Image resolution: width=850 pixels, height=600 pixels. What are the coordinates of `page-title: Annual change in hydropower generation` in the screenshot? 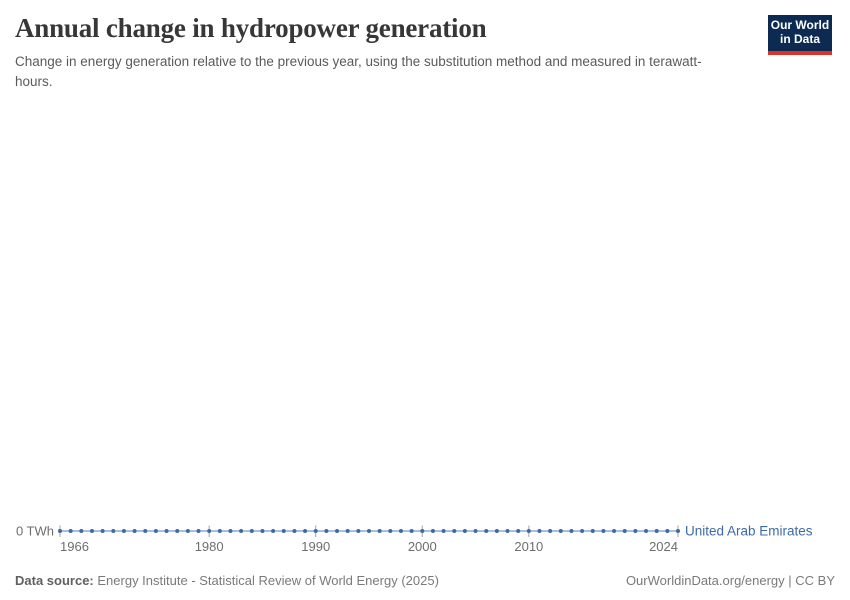 It's located at (251, 28).